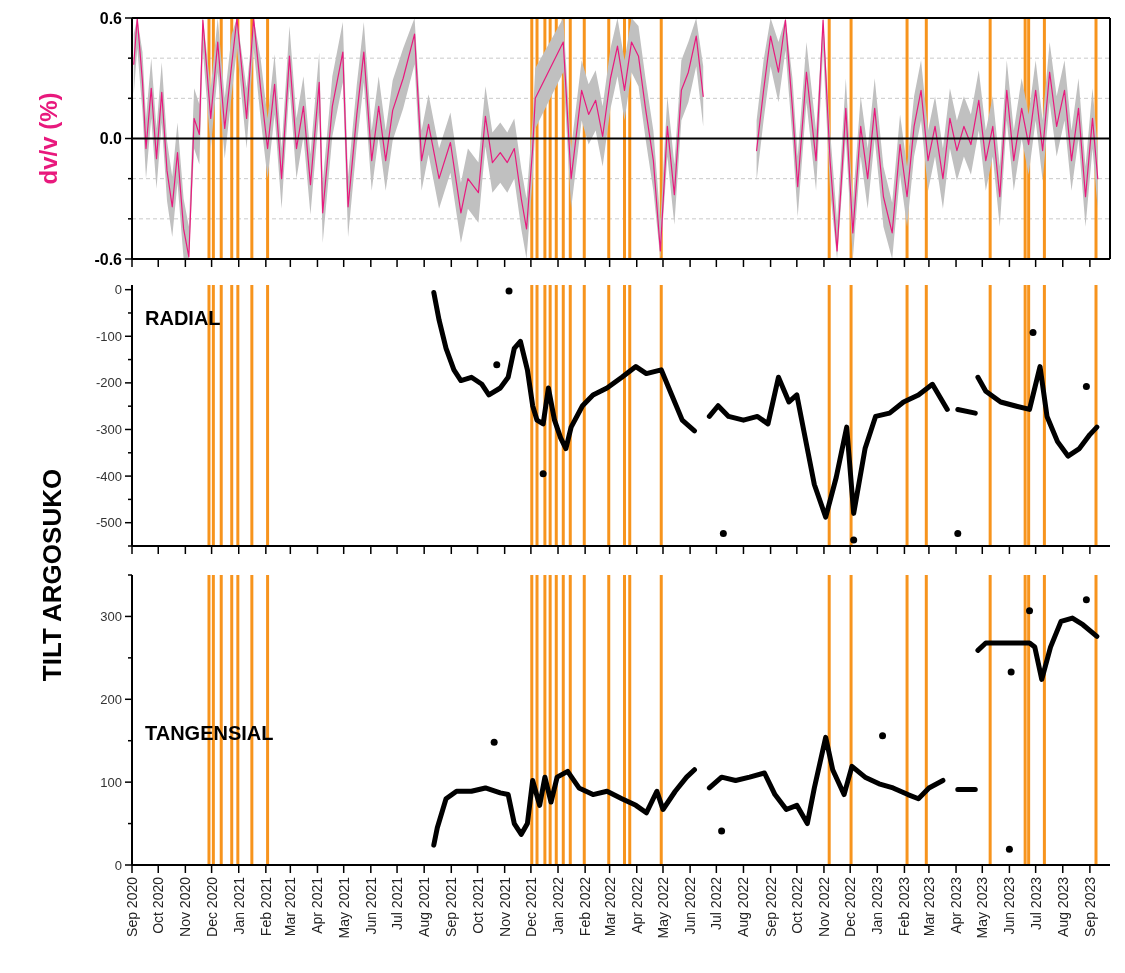 Image resolution: width=1125 pixels, height=973 pixels. I want to click on x-tick-label: Aug 2022, so click(743, 906).